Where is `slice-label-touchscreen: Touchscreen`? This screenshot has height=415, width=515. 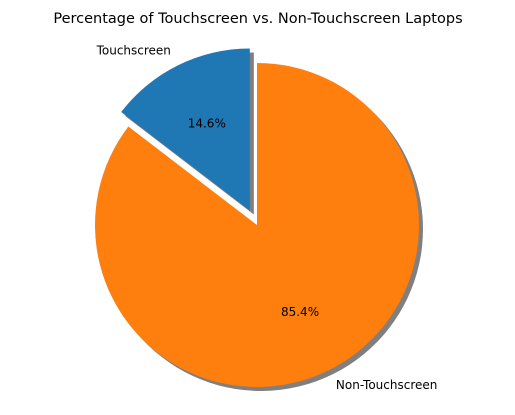
slice-label-touchscreen: Touchscreen is located at coordinates (133, 51).